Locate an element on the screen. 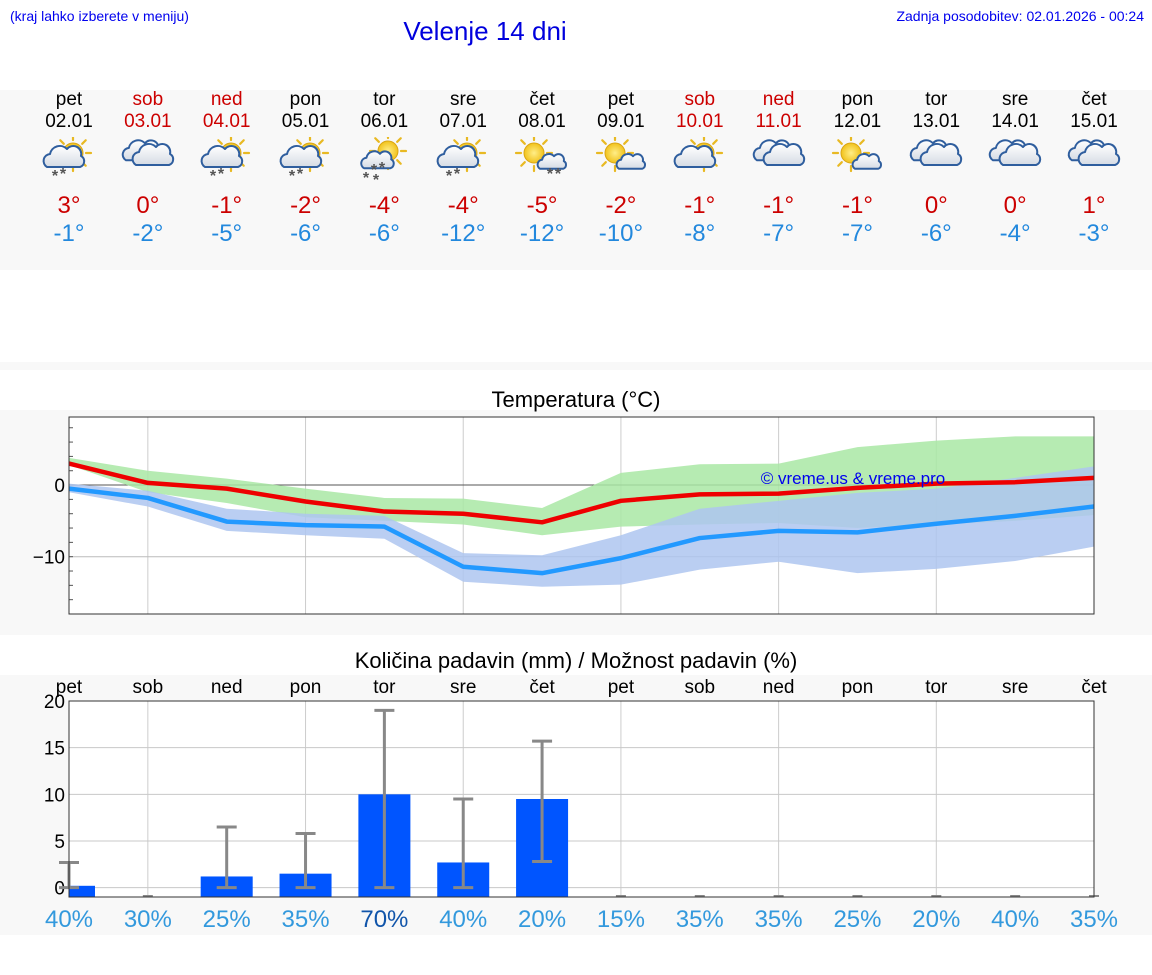  menu-hint: (kraj lahko izberete v meniju) is located at coordinates (99, 16).